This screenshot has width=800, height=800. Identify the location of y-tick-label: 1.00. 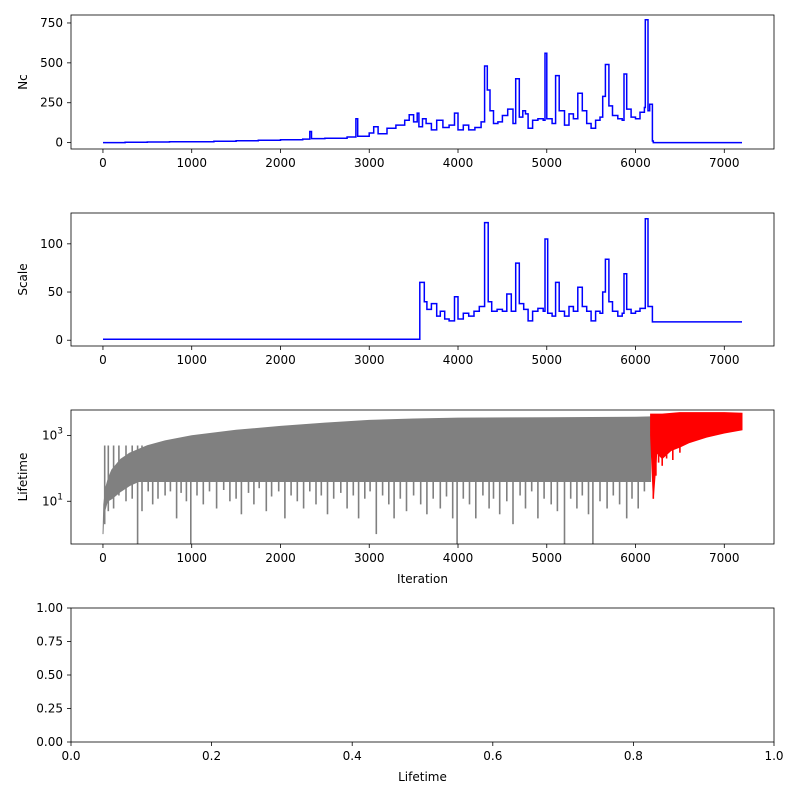
(49, 608).